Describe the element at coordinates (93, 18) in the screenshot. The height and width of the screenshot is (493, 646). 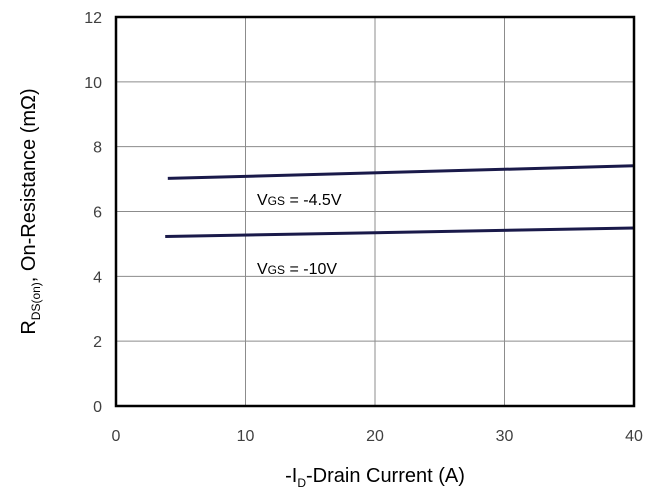
I see `y-tick-label: 12` at that location.